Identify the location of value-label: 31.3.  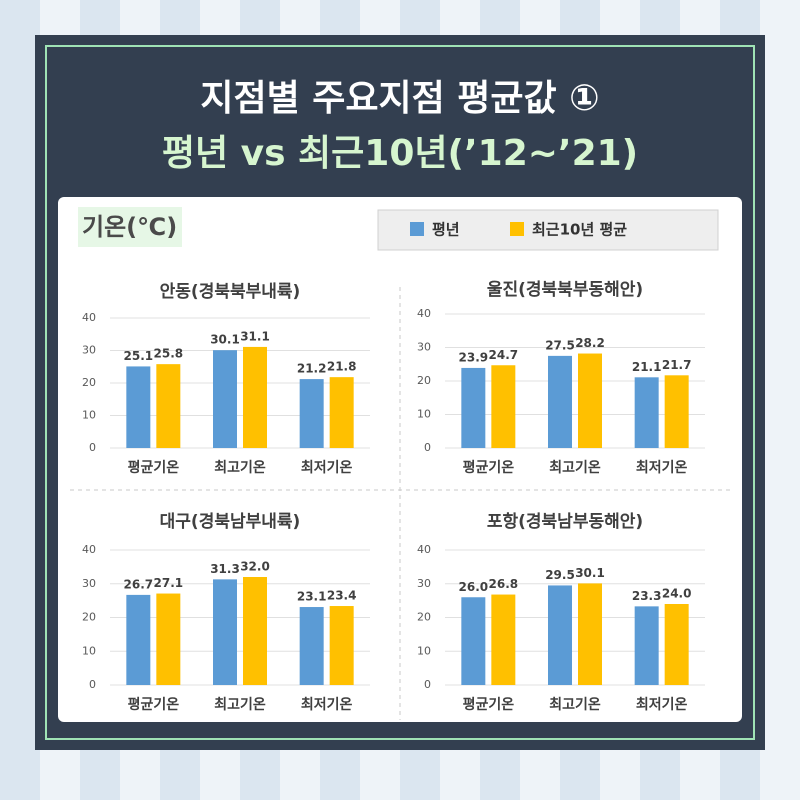
(225, 569).